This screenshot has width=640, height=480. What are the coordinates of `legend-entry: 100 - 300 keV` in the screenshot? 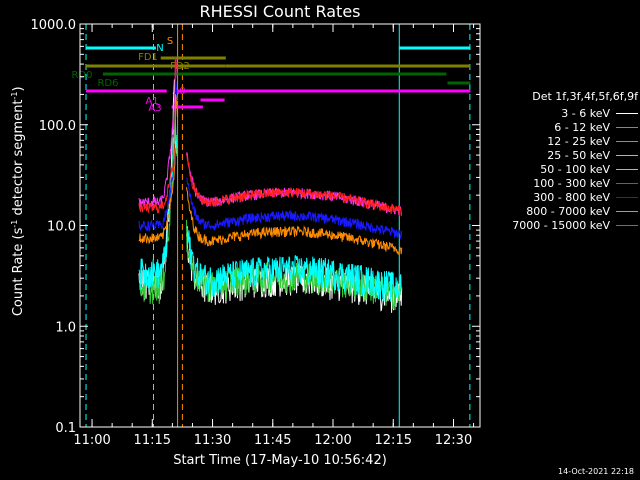 It's located at (560, 183).